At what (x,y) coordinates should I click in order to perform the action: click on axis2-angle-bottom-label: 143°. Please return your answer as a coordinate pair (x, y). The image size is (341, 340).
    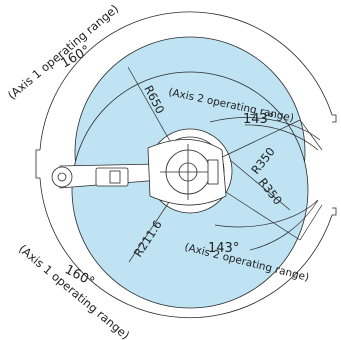
    Looking at the image, I should click on (223, 248).